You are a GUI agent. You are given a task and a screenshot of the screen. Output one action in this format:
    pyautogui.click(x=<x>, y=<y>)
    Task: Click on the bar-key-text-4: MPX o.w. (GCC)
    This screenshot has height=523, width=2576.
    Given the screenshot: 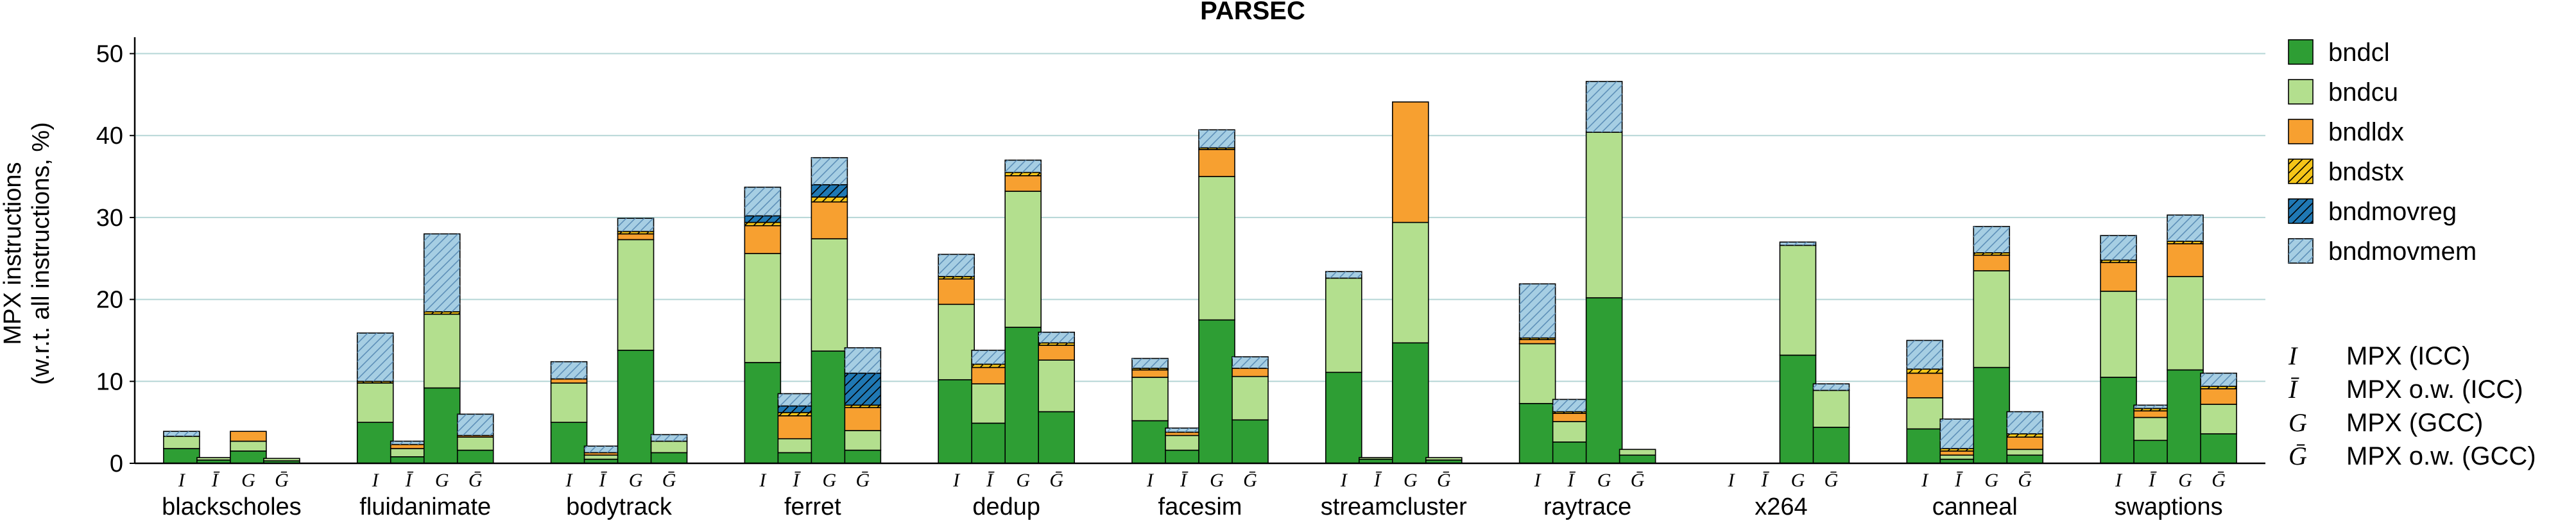 What is the action you would take?
    pyautogui.click(x=2441, y=456)
    